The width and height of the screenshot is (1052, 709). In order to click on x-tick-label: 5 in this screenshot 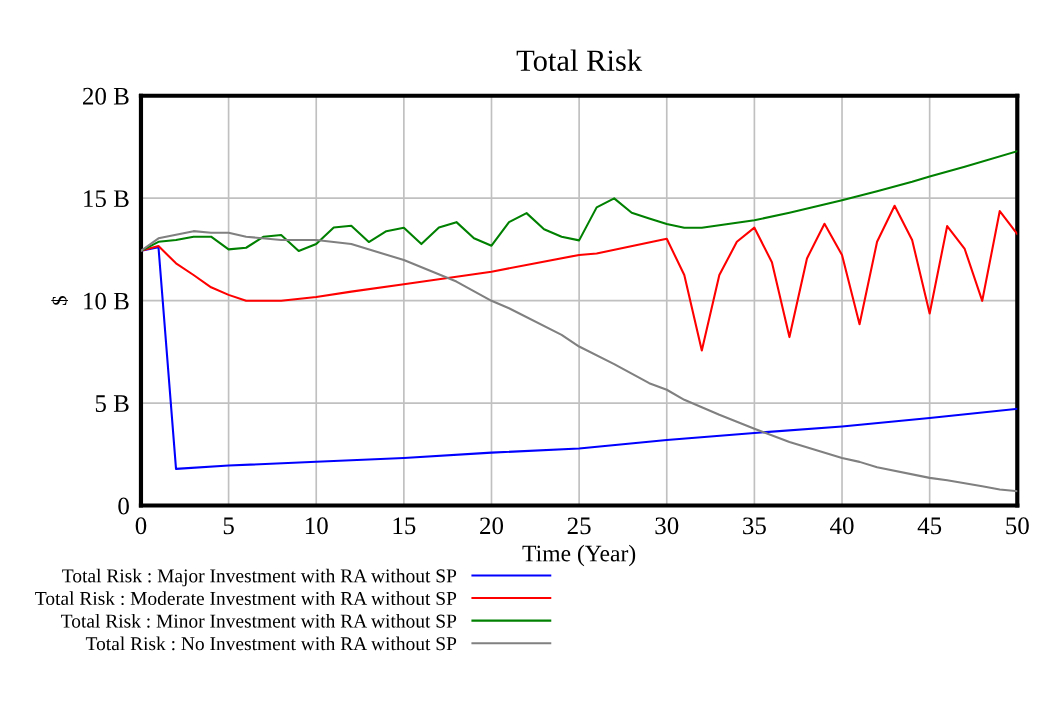, I will do `click(228, 526)`.